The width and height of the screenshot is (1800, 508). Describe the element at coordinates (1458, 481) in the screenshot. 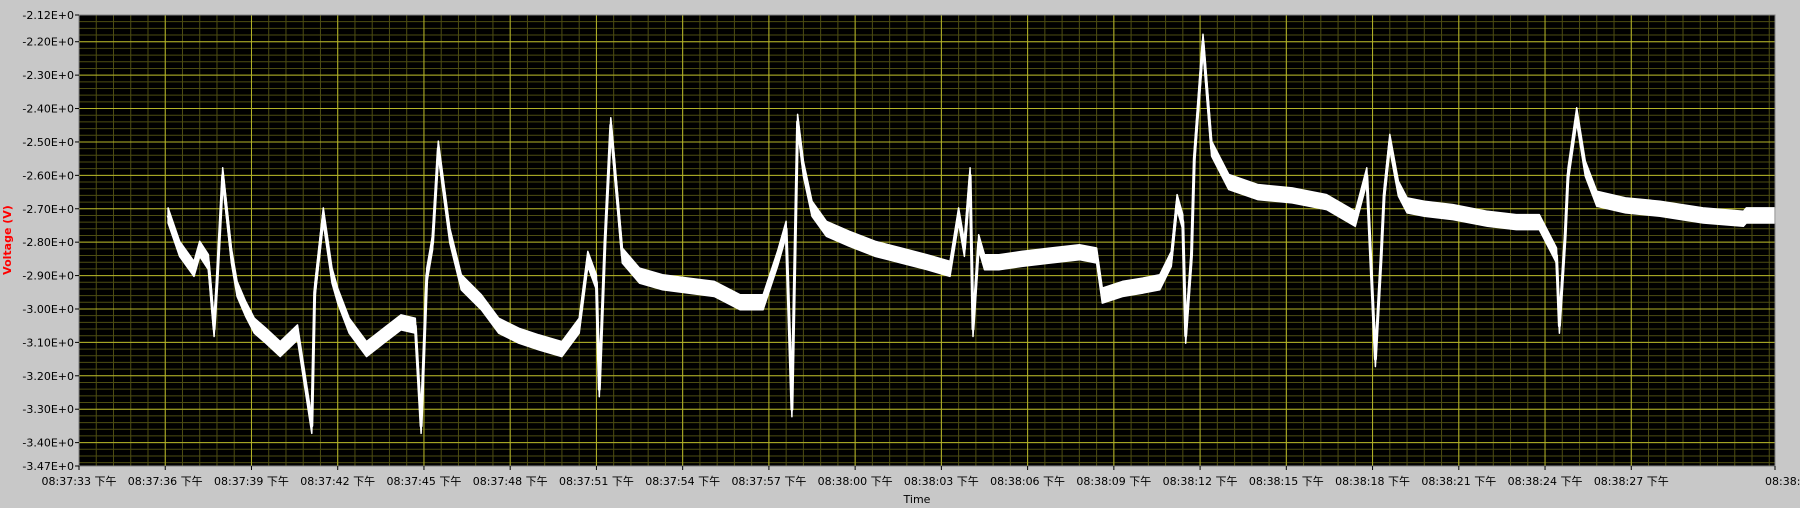

I see `x-tick-label: 08:38:21 下午` at that location.